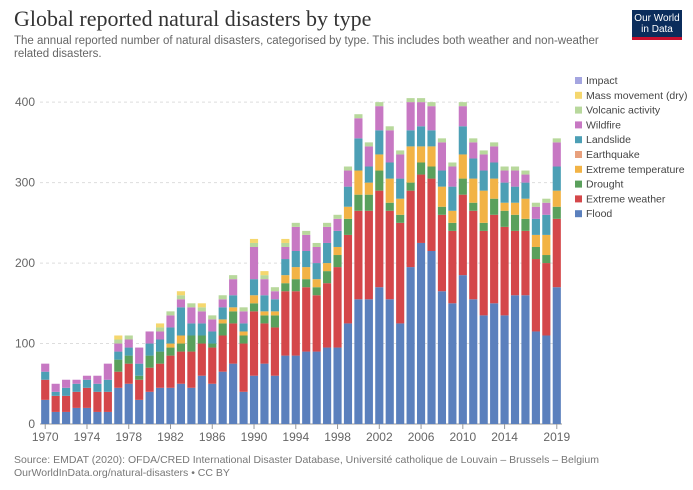 The image size is (693, 490). What do you see at coordinates (462, 116) in the screenshot?
I see `bar-segment-wildfire-2010` at bounding box center [462, 116].